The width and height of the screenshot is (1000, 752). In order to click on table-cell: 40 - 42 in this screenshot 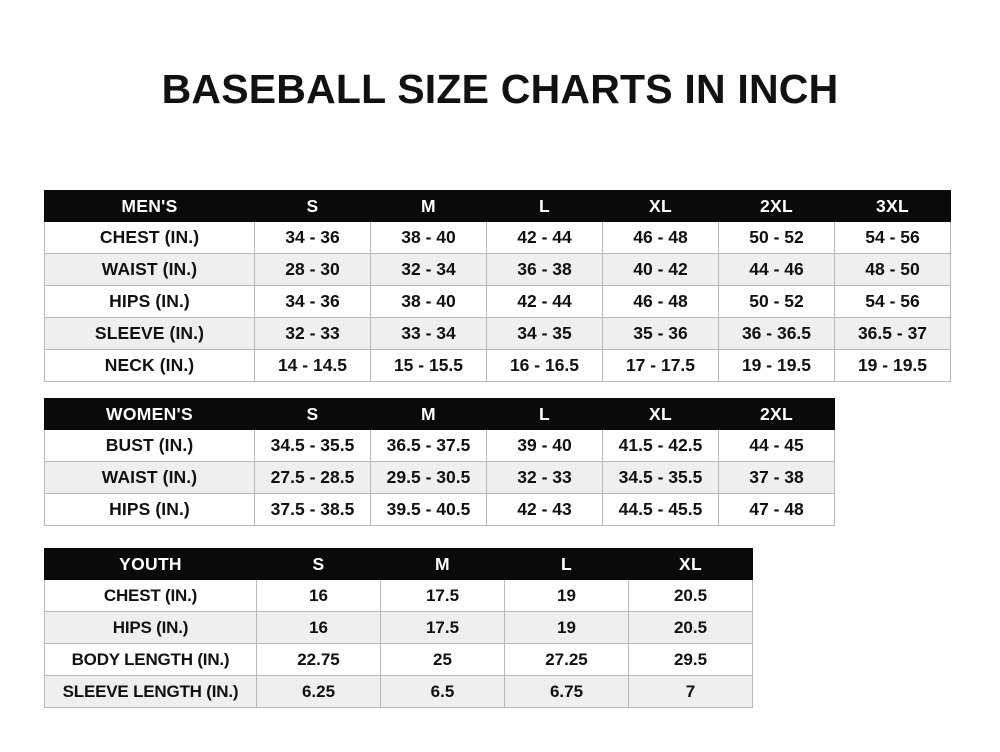, I will do `click(660, 269)`.